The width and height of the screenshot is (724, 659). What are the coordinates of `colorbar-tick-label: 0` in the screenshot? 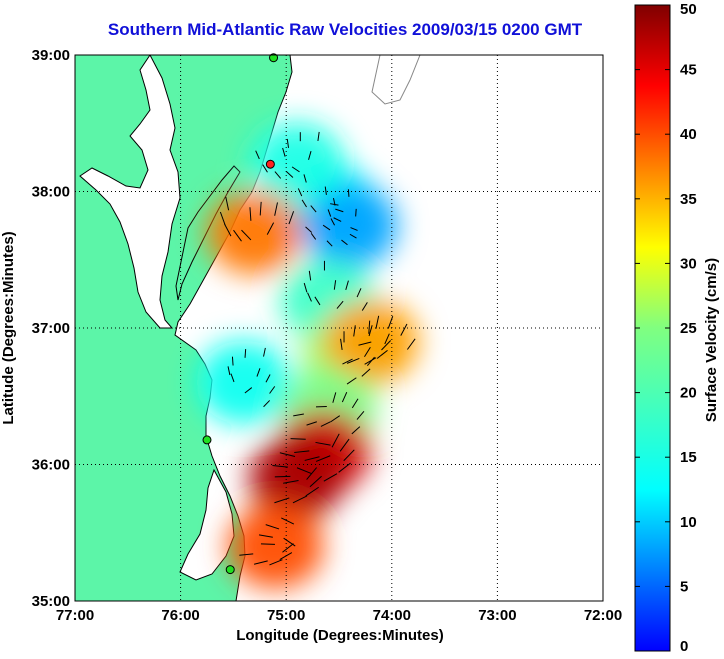 It's located at (684, 646).